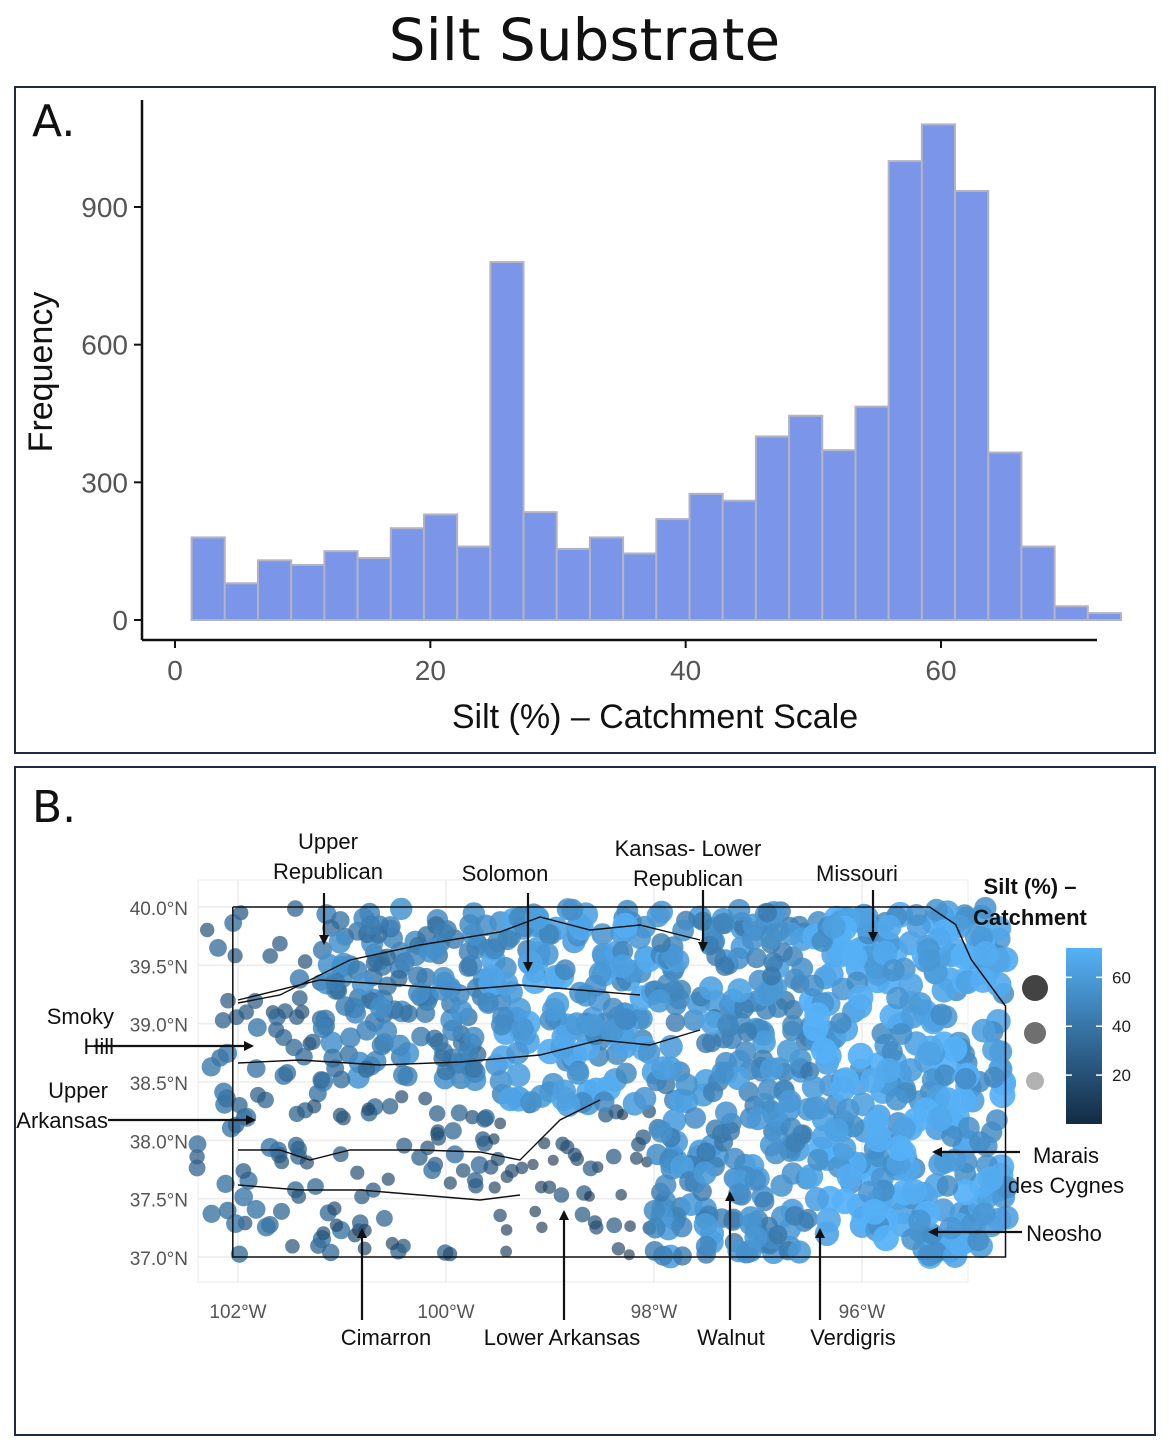  Describe the element at coordinates (104, 345) in the screenshot. I see `histogram-y-tick-label: 600` at that location.